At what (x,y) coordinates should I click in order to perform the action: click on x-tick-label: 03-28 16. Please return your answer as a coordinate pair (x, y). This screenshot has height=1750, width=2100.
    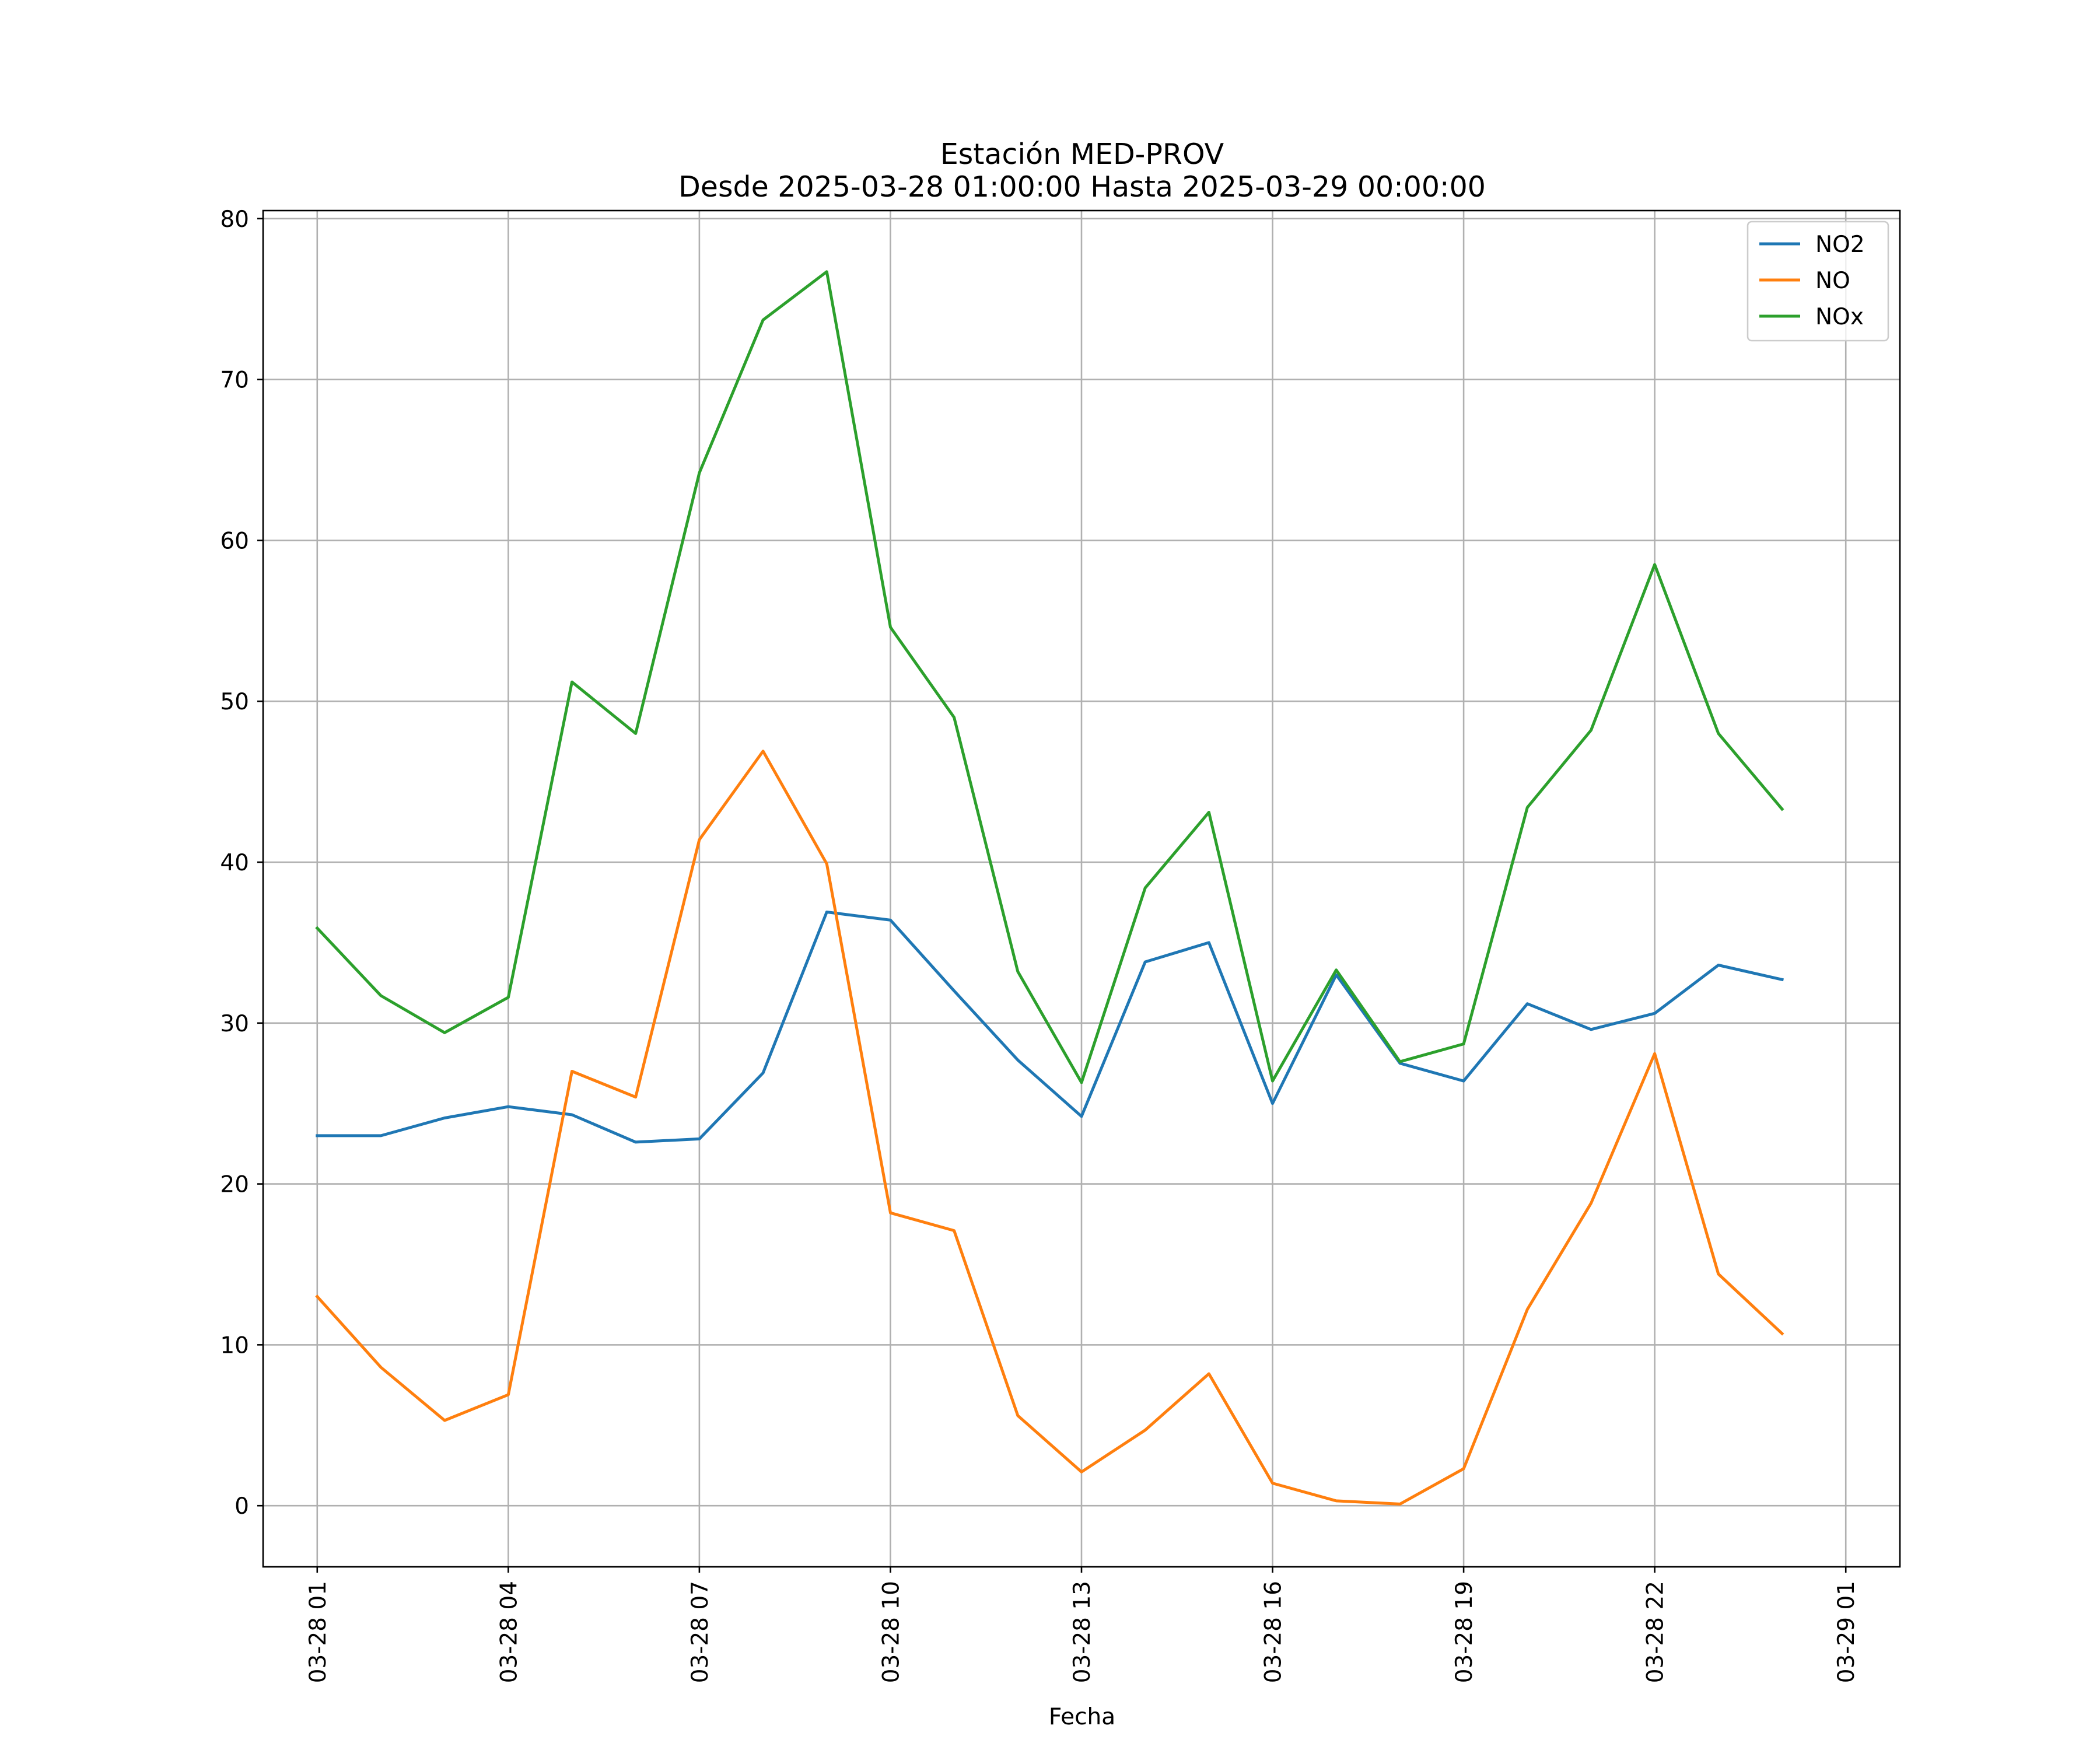
    Looking at the image, I should click on (1274, 1632).